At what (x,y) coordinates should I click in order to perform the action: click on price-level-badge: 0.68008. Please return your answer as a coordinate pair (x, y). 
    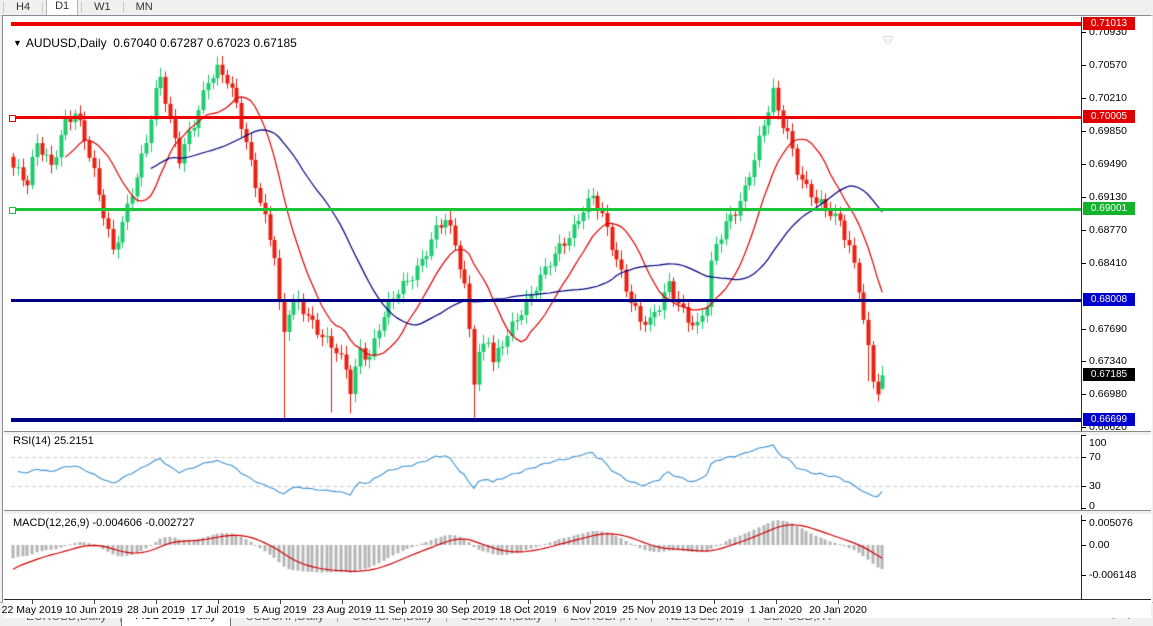
    Looking at the image, I should click on (1109, 299).